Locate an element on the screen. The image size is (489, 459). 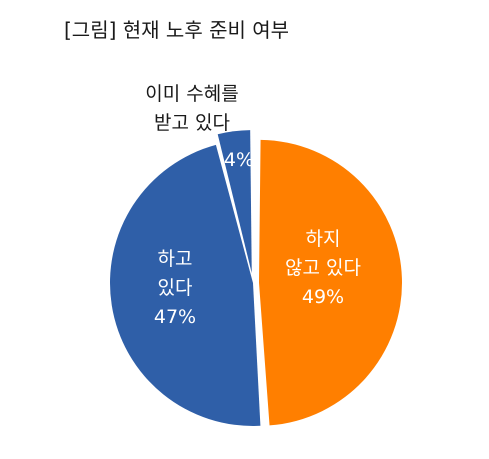
slice-label-2-0: 이미 수혜를 is located at coordinates (191, 94).